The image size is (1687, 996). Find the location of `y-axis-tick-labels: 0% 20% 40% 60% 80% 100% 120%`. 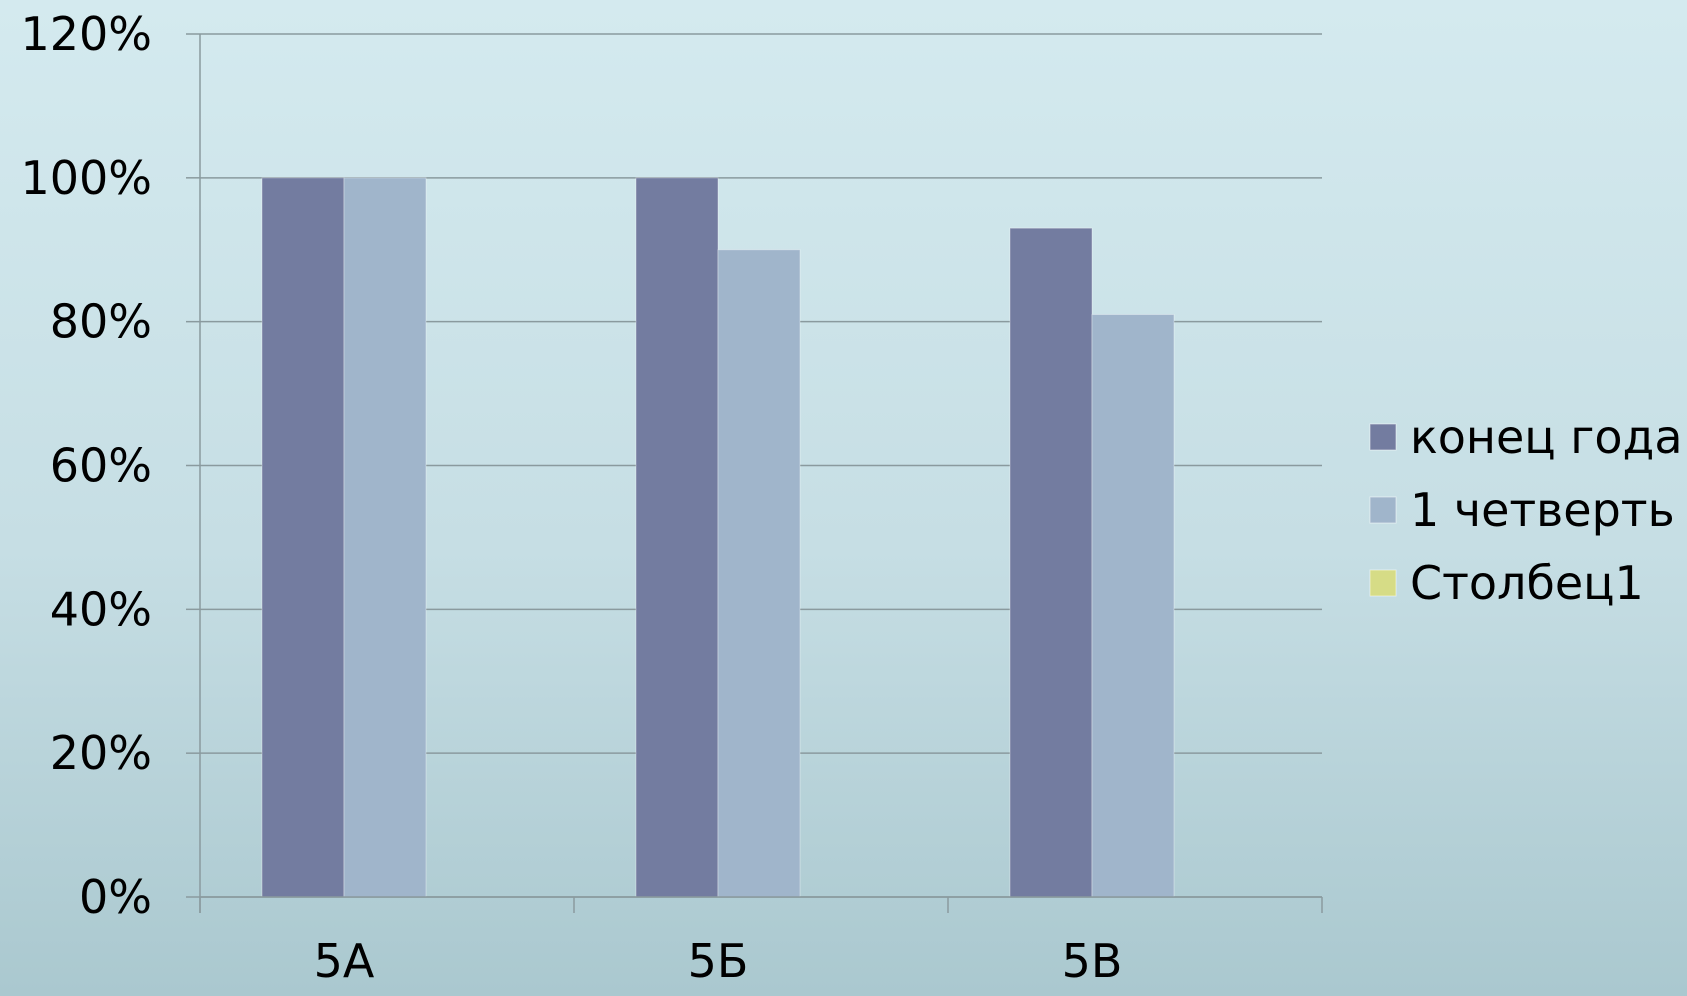

y-axis-tick-labels: 0% 20% 40% 60% 80% 100% 120% is located at coordinates (86, 465).